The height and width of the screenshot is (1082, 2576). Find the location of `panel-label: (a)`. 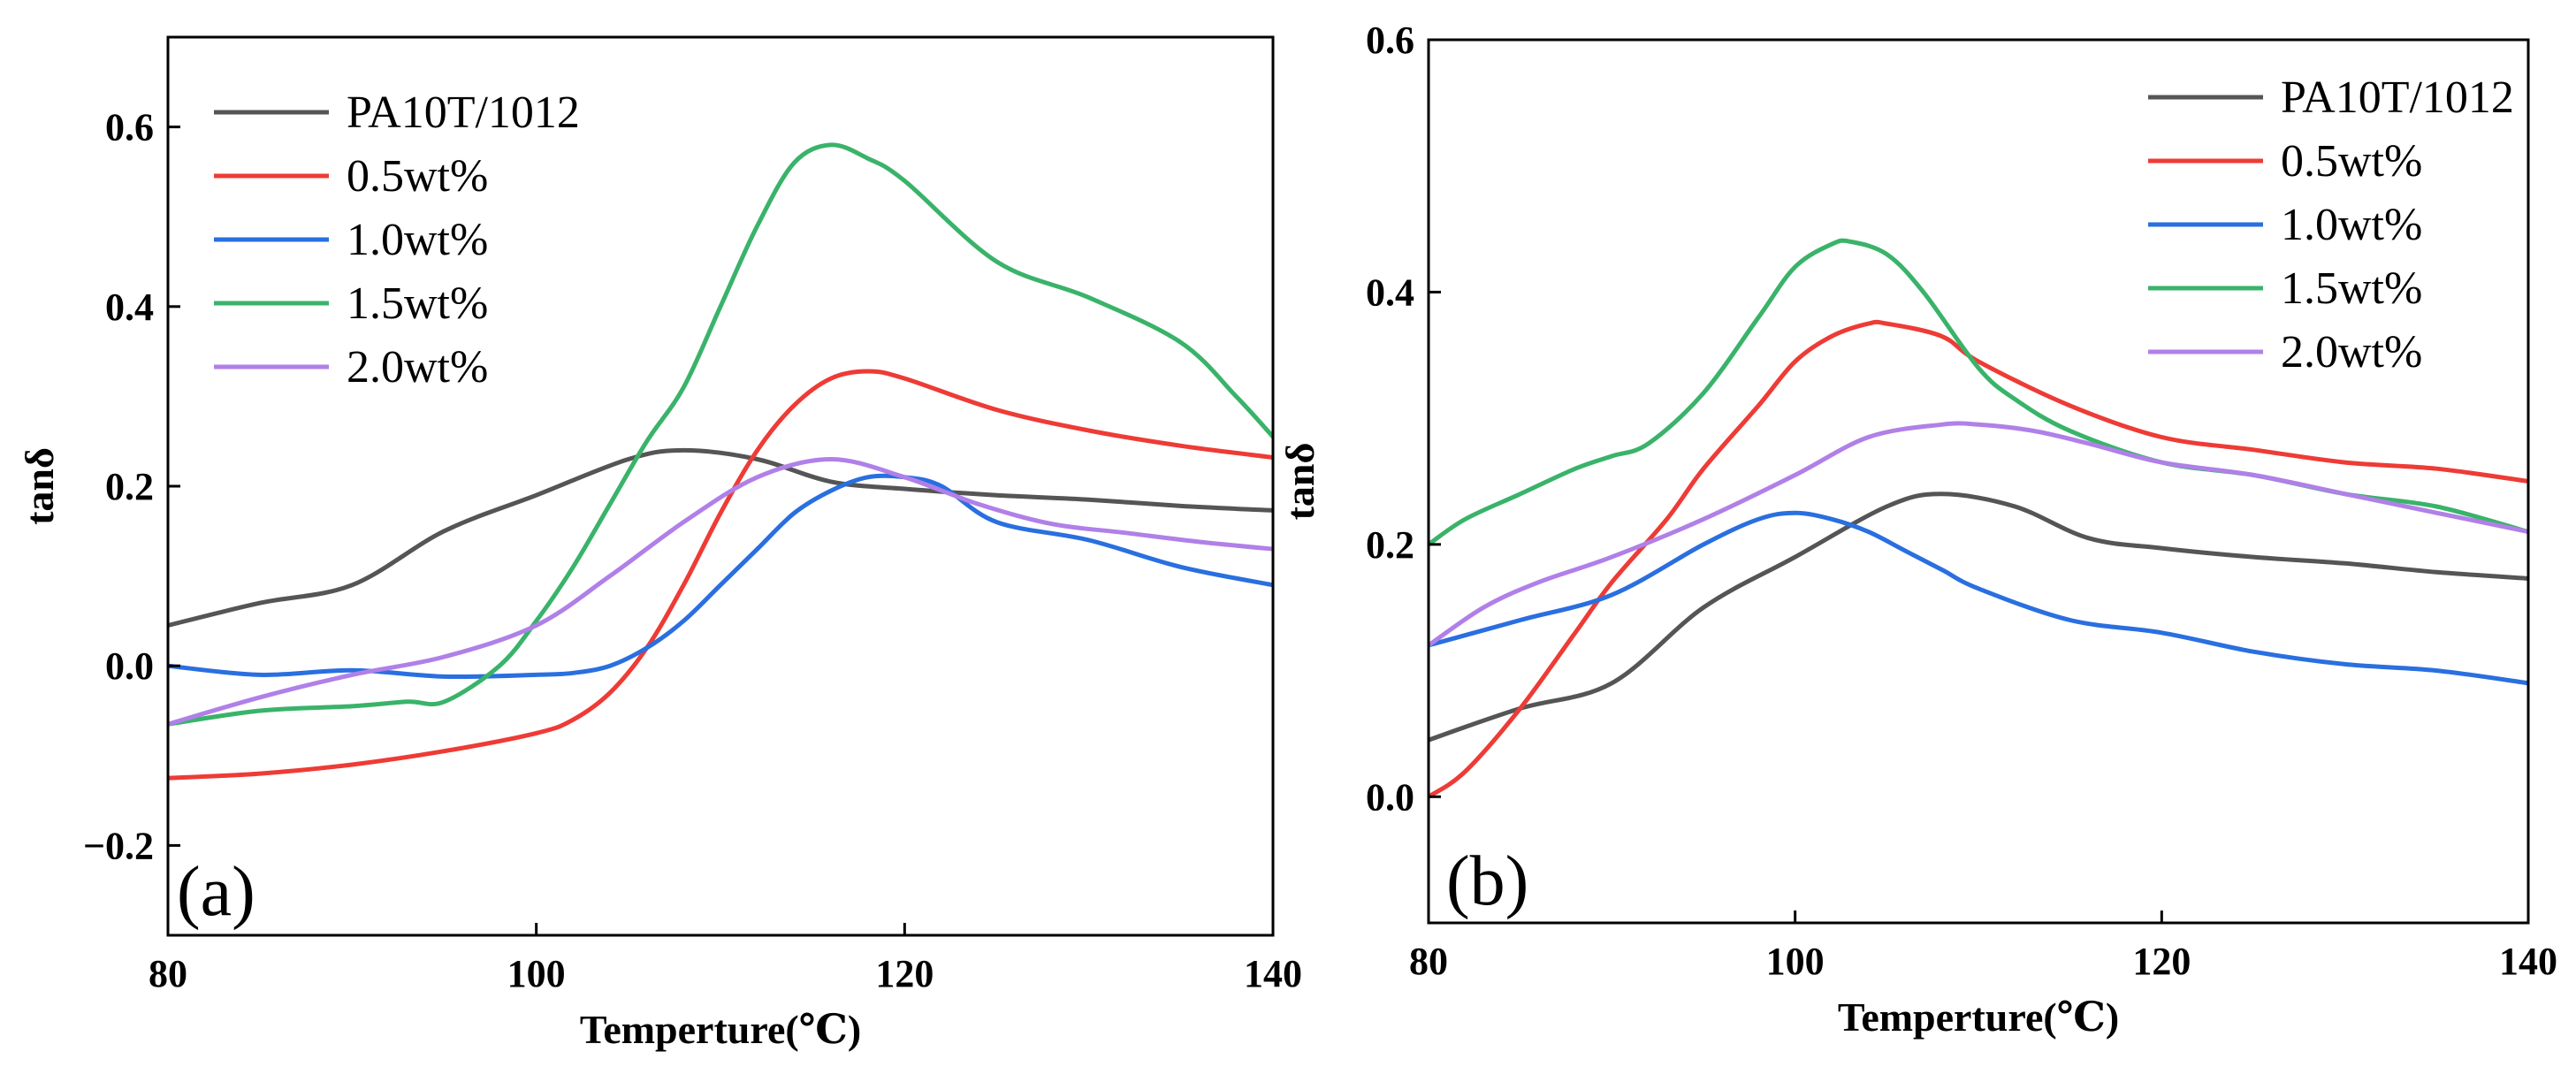

panel-label: (a) is located at coordinates (216, 892).